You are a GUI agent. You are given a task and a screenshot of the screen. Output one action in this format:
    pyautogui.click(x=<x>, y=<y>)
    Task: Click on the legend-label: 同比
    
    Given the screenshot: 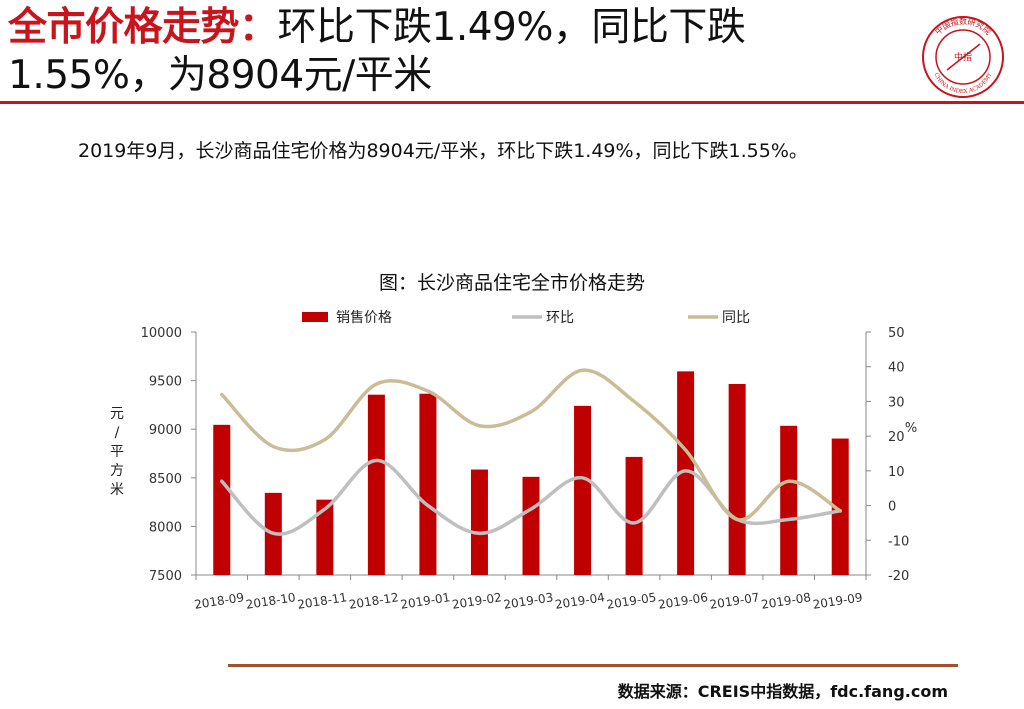 What is the action you would take?
    pyautogui.click(x=736, y=318)
    